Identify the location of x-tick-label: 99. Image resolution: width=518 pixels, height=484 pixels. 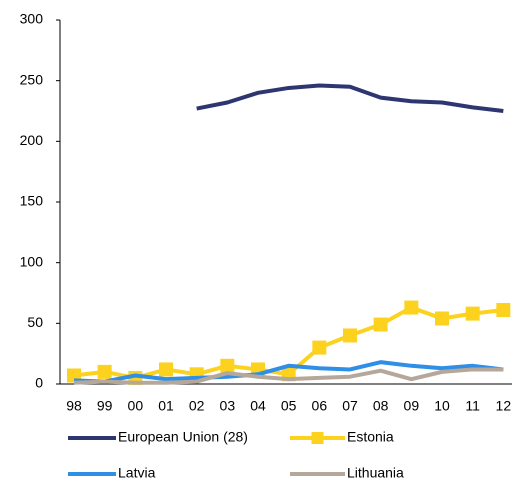
(105, 406).